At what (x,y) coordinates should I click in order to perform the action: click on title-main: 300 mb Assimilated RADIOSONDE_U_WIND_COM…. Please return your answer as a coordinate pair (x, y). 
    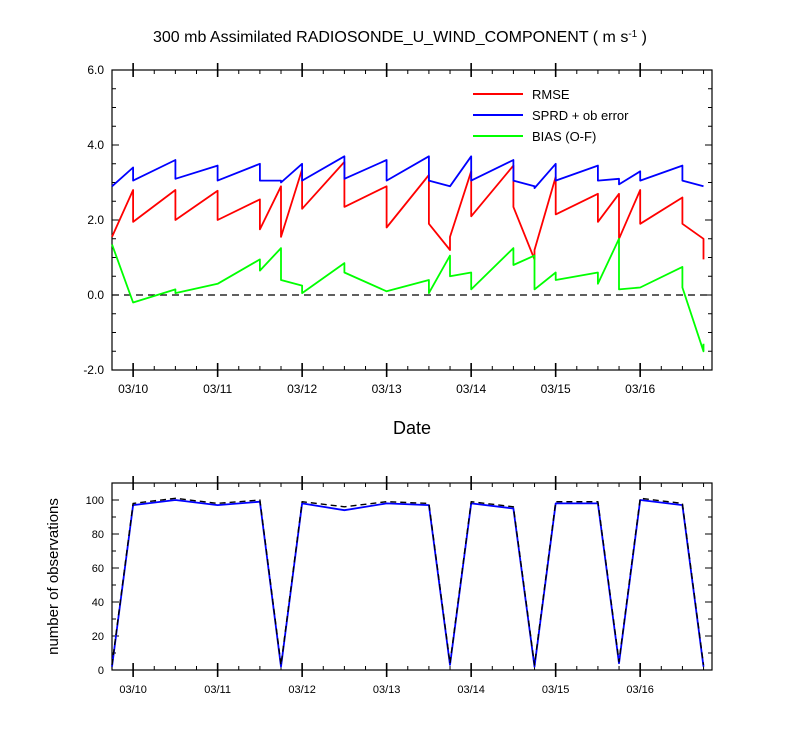
    Looking at the image, I should click on (390, 37).